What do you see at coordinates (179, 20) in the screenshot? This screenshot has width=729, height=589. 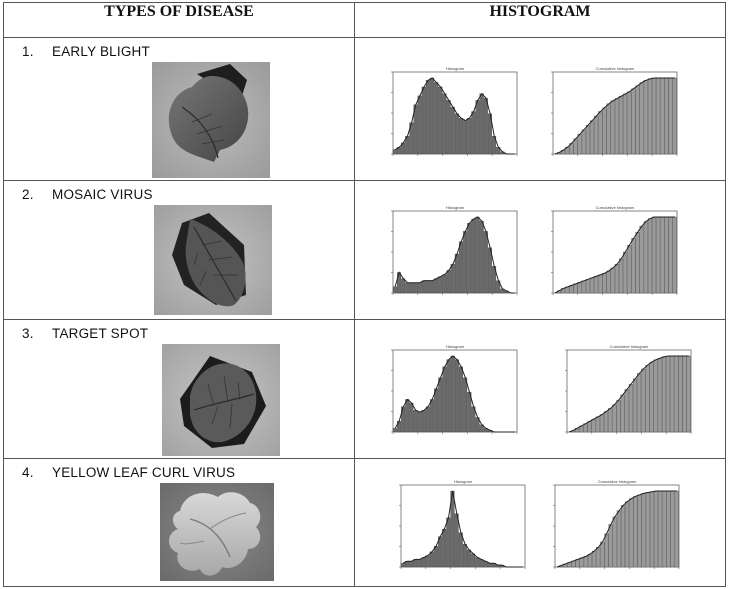 I see `header-diseases: TYPES OF DISEASE` at bounding box center [179, 20].